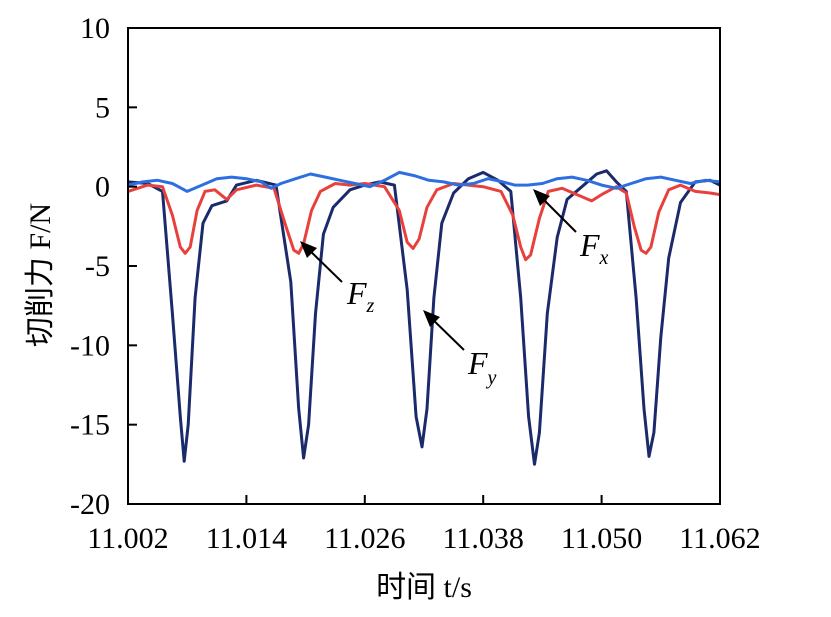 This screenshot has height=617, width=831. Describe the element at coordinates (431, 318) in the screenshot. I see `annotation-fy-arrowhead` at that location.